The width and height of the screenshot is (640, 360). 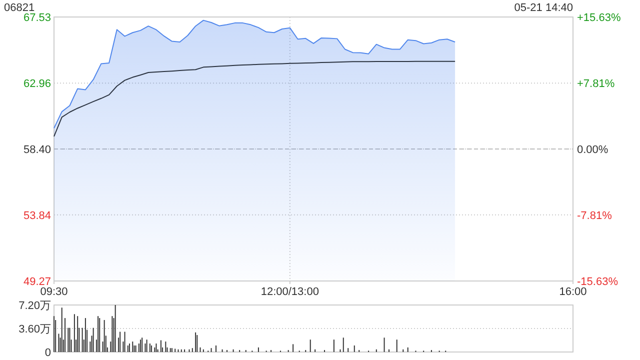 I want to click on y-tick-label: 58.40, so click(x=37, y=150).